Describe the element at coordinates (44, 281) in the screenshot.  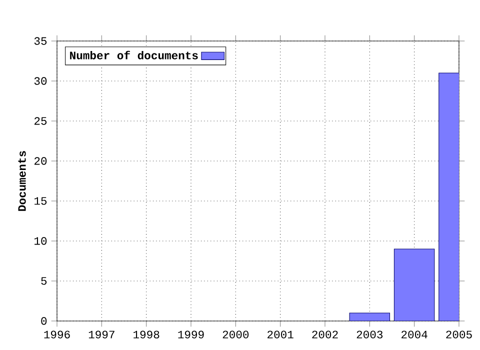
I see `y-tick-label: 5` at that location.